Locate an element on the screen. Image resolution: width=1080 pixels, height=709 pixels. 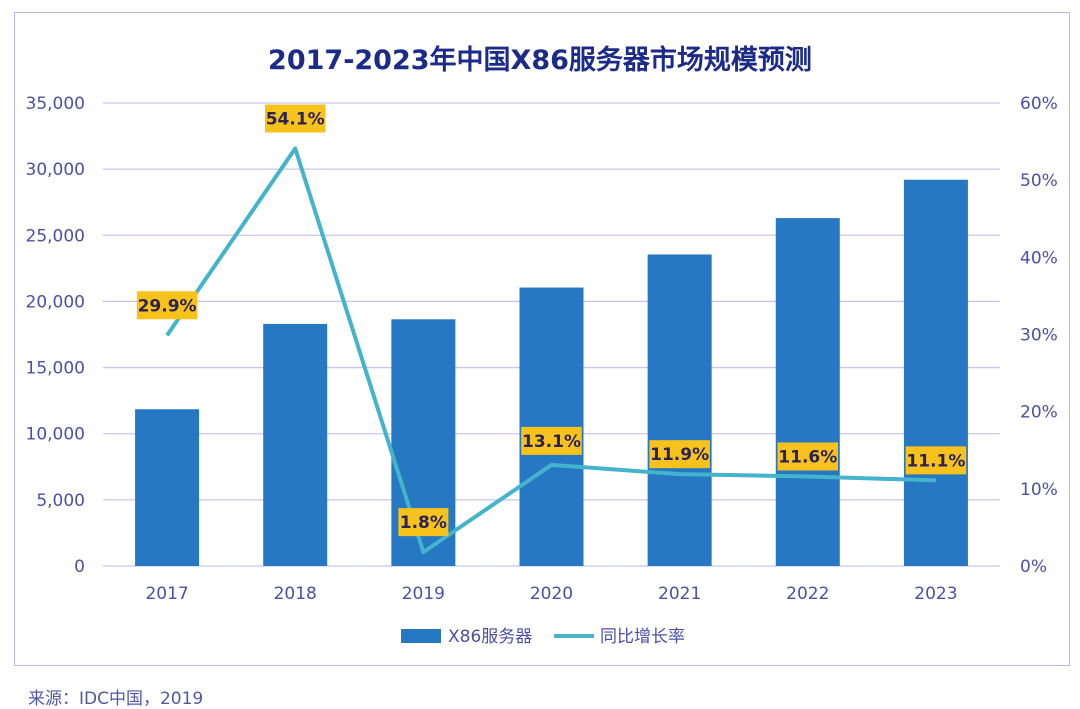
y-right-tick-label: 10% is located at coordinates (1039, 490).